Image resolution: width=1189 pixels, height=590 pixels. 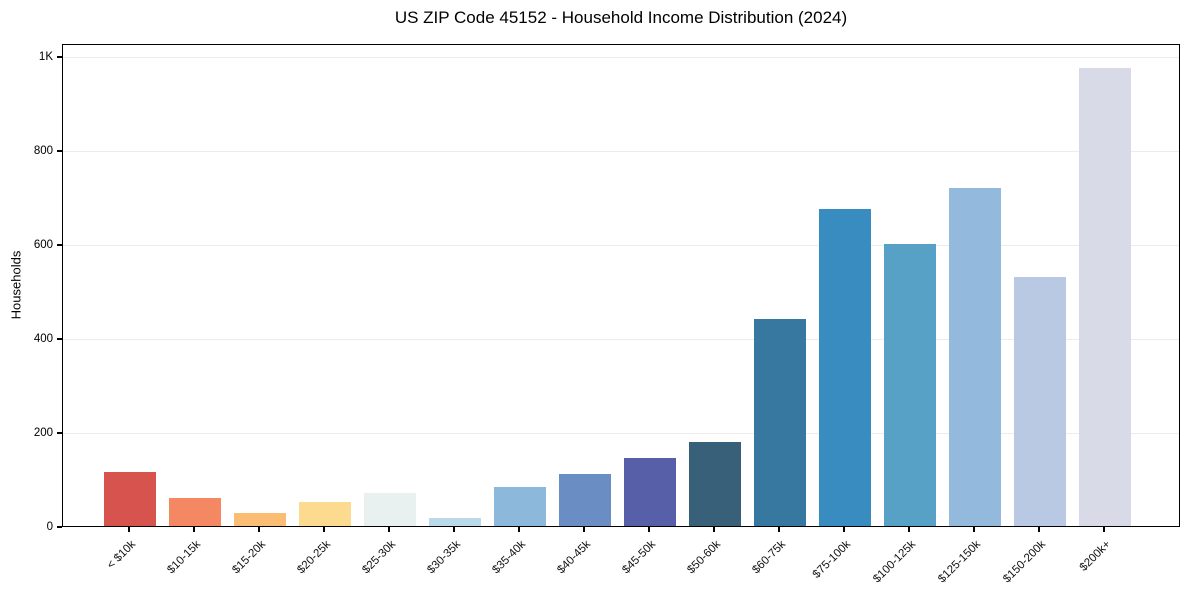 What do you see at coordinates (249, 557) in the screenshot?
I see `x-tick-label: $15-20k` at bounding box center [249, 557].